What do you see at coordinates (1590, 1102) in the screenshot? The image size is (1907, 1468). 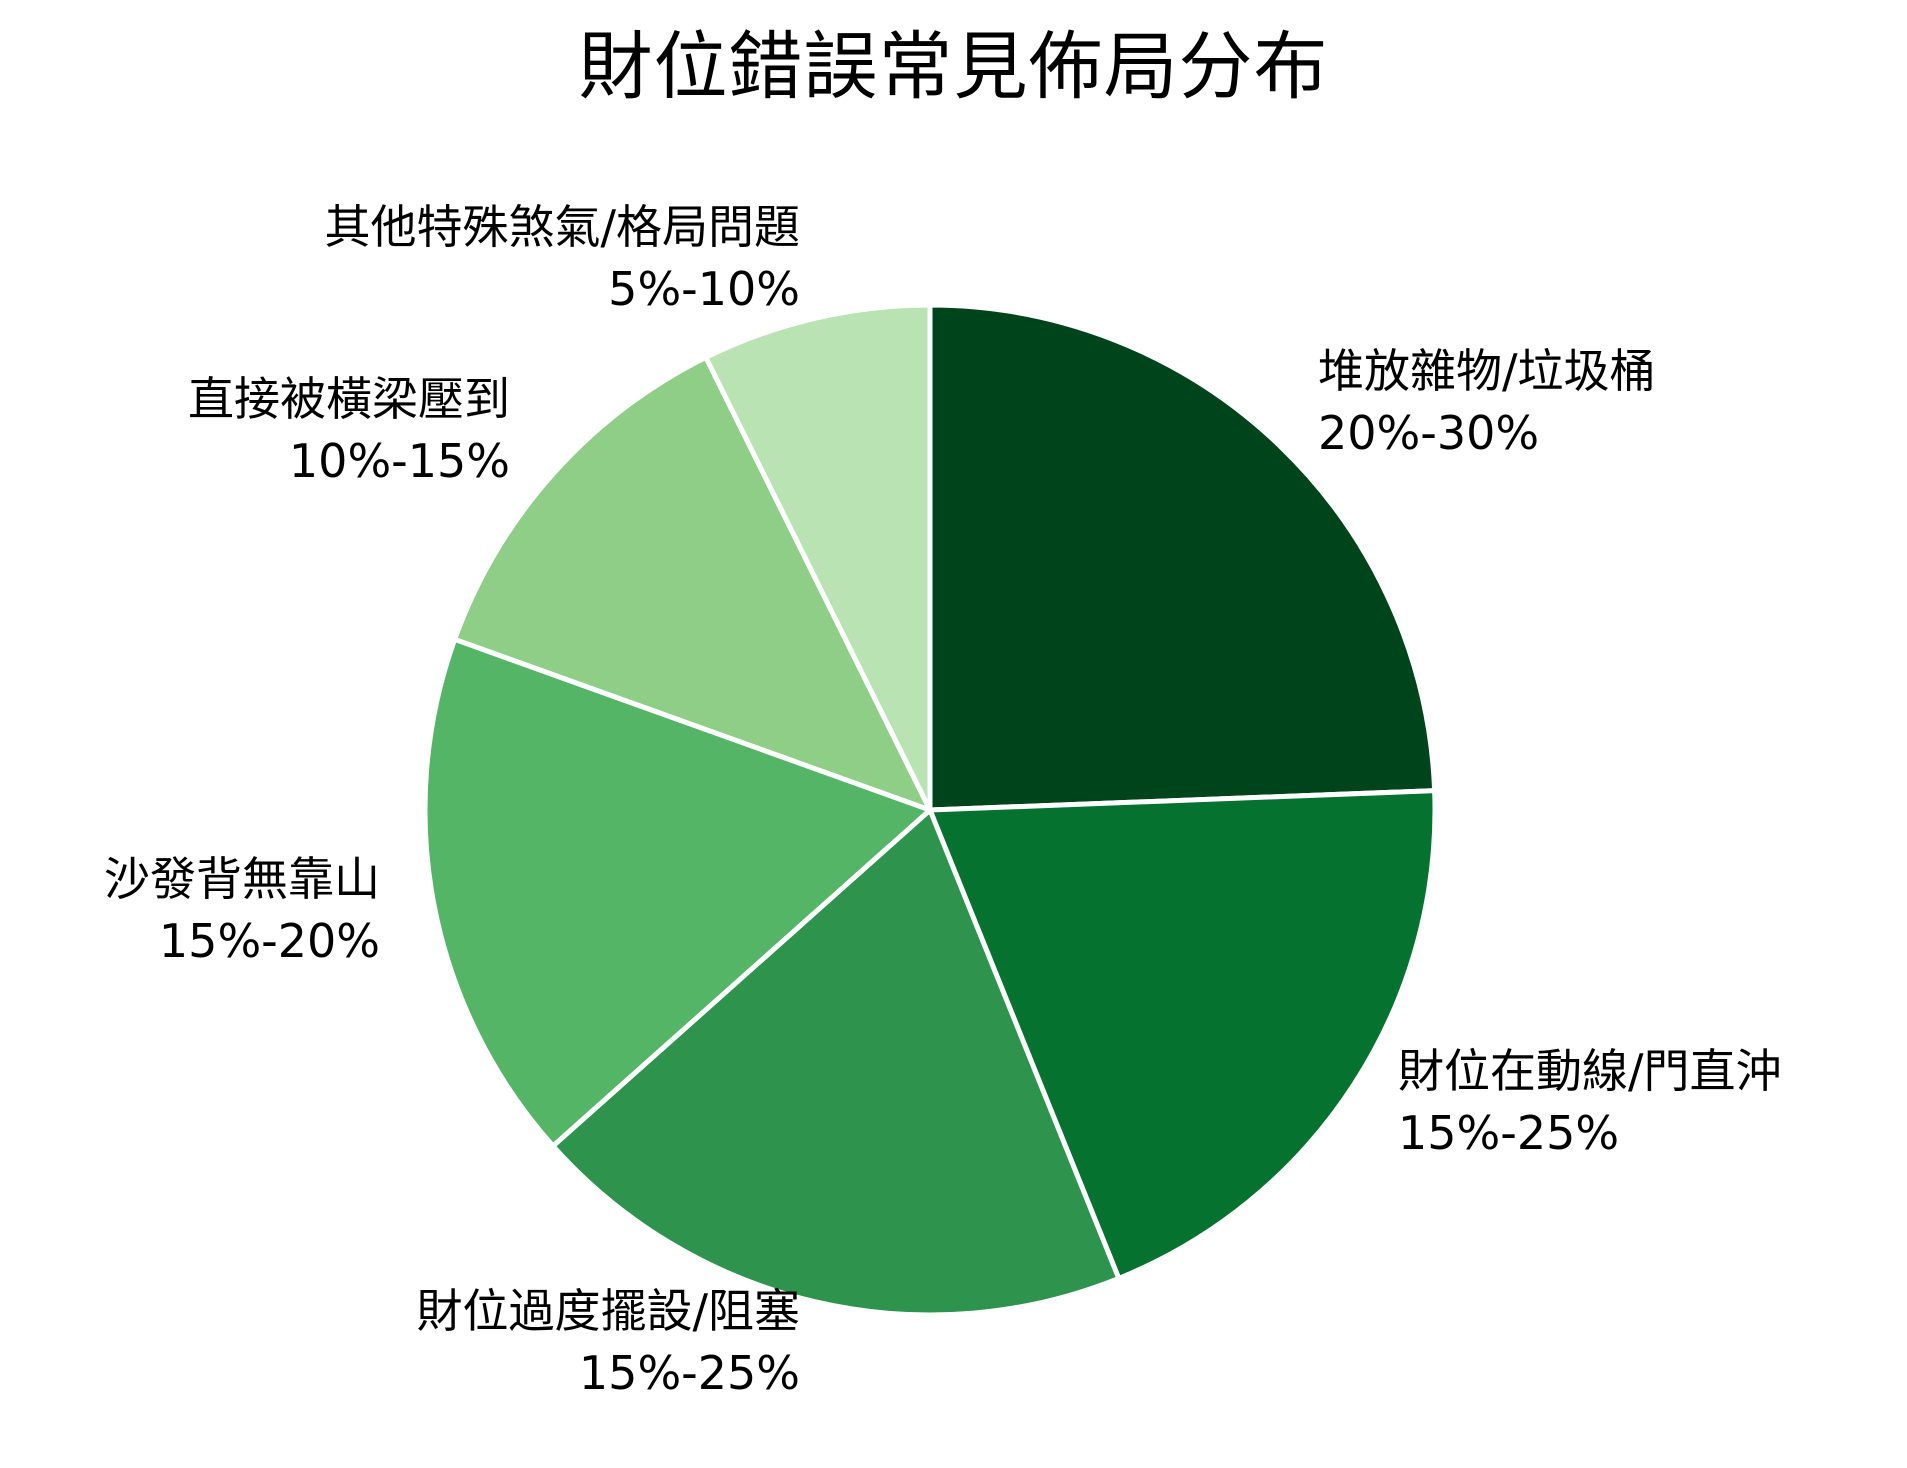 I see `label-walkway-door: 財位在動線/門直沖 15%-25%` at bounding box center [1590, 1102].